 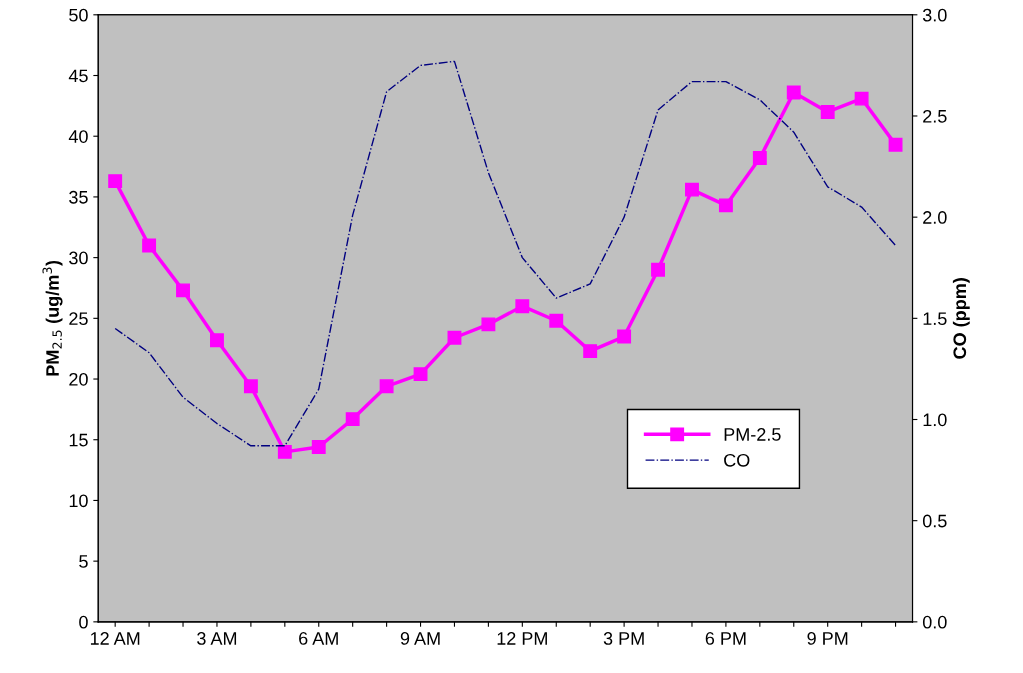 What do you see at coordinates (752, 434) in the screenshot?
I see `legend-label: PM-2.5` at bounding box center [752, 434].